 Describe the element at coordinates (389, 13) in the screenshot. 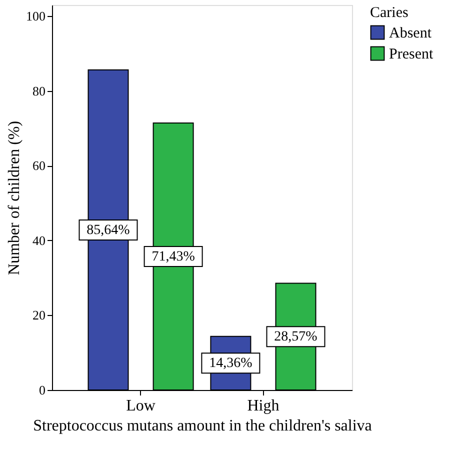

I see `legend-title: Caries` at that location.